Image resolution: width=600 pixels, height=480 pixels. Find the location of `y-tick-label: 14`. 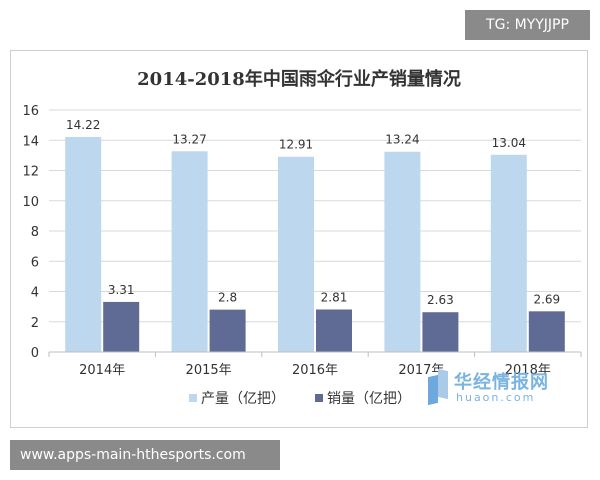

y-tick-label: 14 is located at coordinates (30, 141).